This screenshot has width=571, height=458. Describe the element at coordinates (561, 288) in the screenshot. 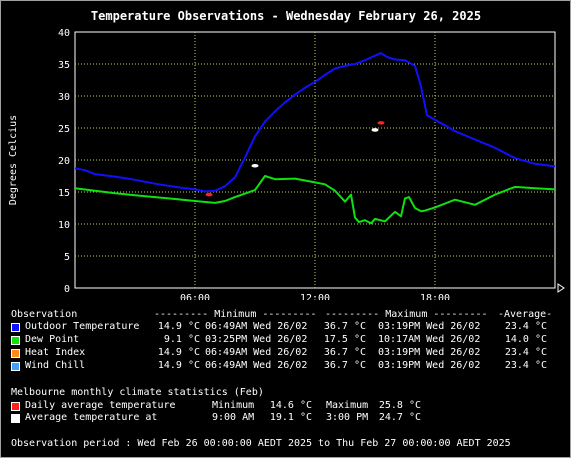

I see `x-axis-arrow` at that location.